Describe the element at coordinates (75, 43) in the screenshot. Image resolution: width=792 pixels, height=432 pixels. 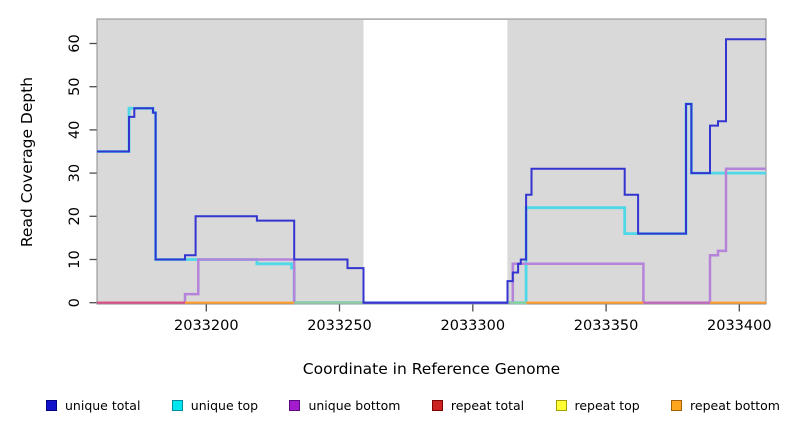
I see `y-tick-label: 60` at that location.